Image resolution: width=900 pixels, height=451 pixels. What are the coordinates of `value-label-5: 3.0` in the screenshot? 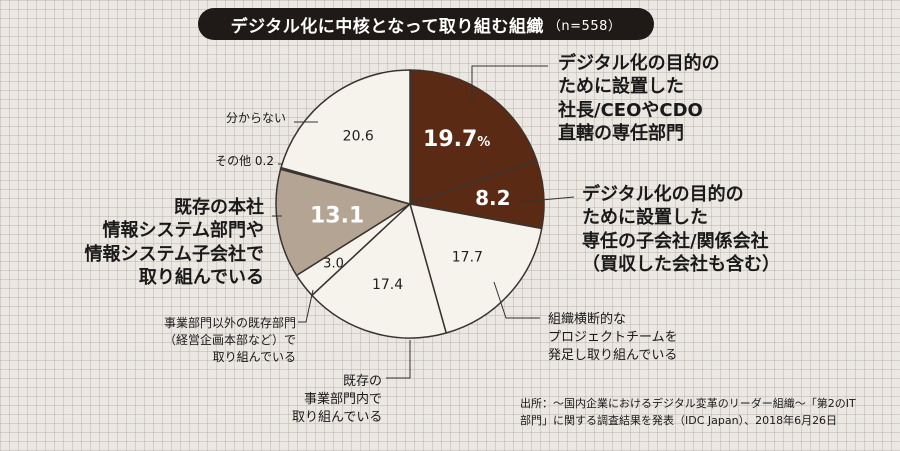 It's located at (333, 263).